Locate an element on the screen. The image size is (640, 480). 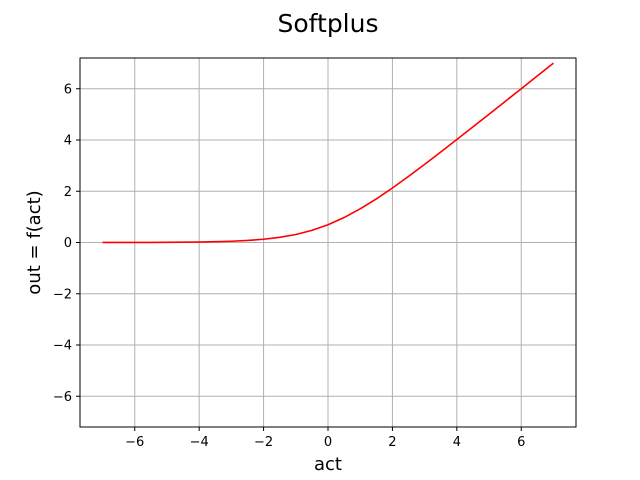
y-tick-label: 0 is located at coordinates (68, 243).